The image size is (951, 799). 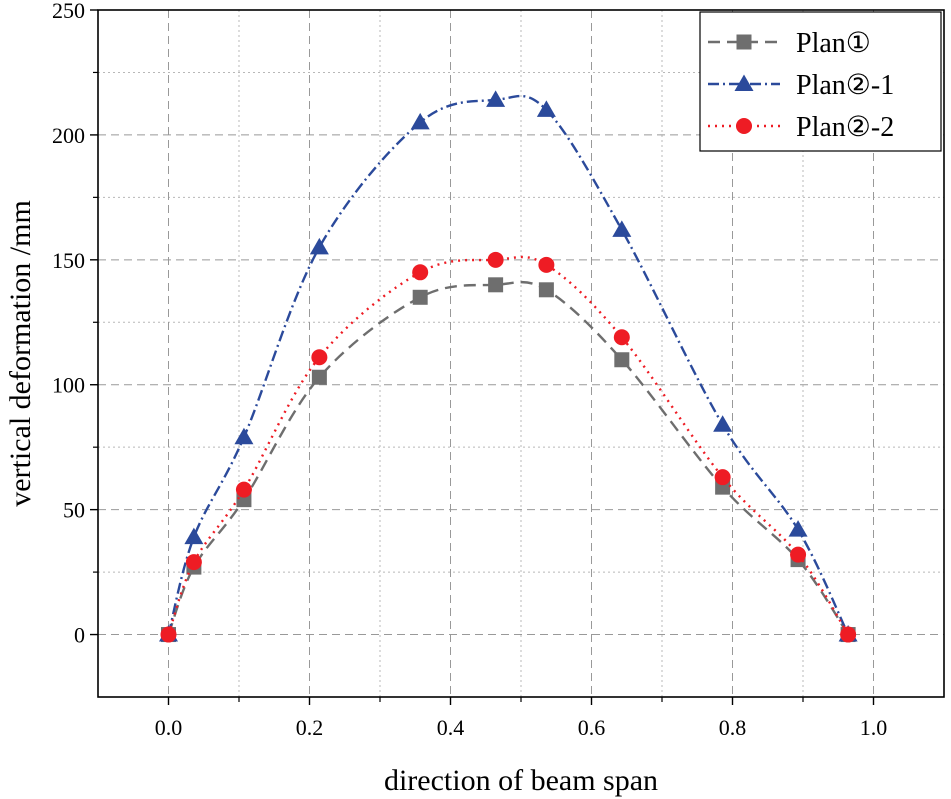 I want to click on x-tick-label: 1.0, so click(x=874, y=727).